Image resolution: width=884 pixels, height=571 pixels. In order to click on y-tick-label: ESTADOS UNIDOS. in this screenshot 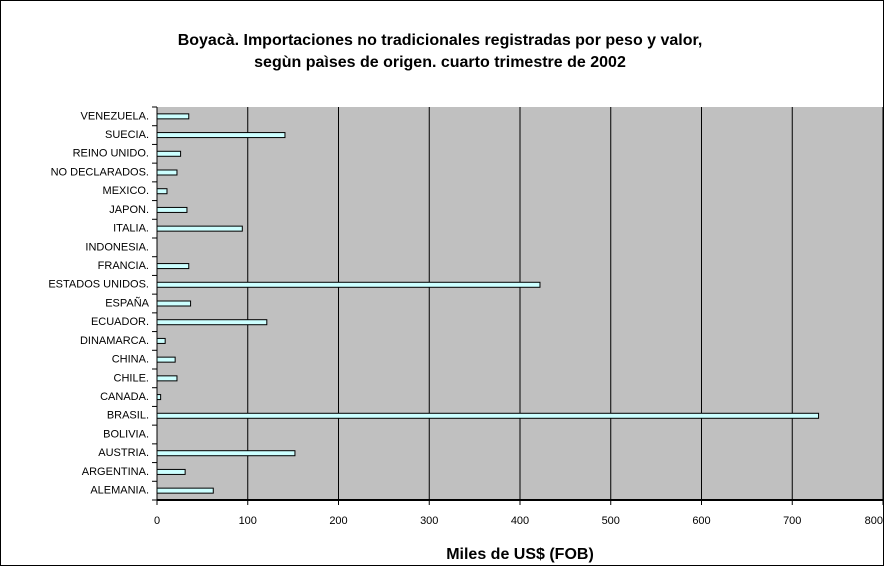, I will do `click(98, 285)`.